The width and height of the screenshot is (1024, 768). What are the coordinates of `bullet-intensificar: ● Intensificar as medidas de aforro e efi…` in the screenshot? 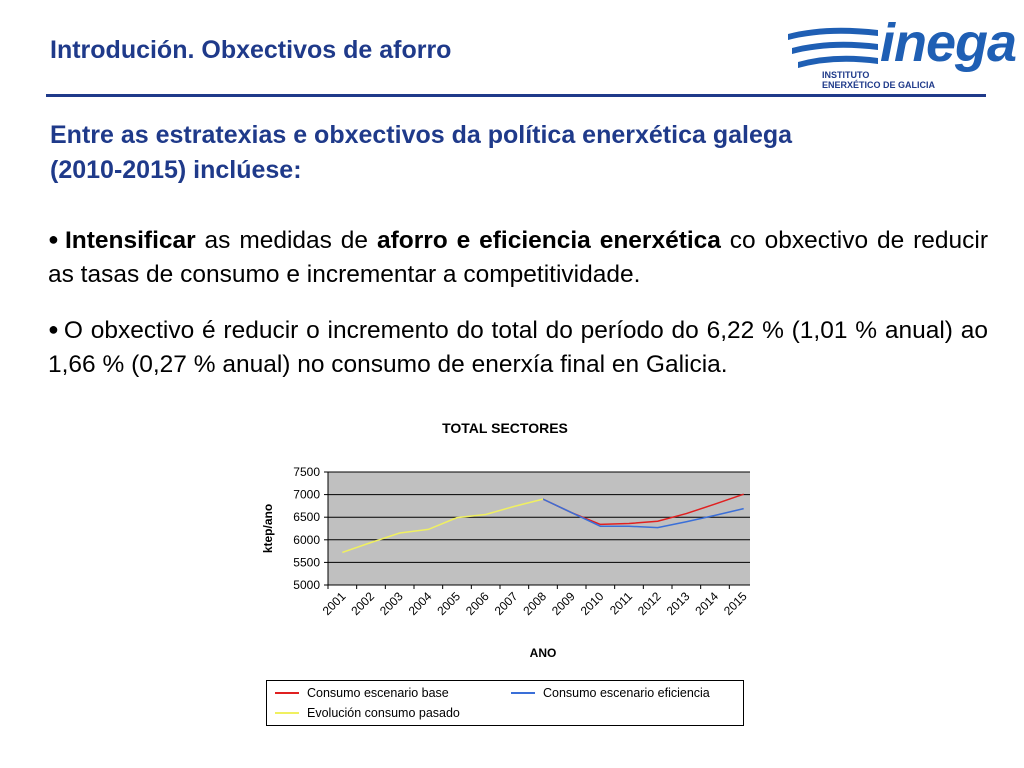 It's located at (518, 257).